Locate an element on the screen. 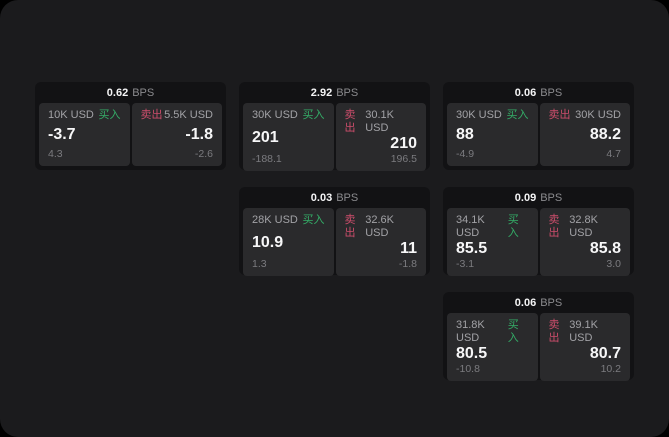  sell-panel: 卖出 39.1K USD 80.7 10.2 is located at coordinates (584, 347).